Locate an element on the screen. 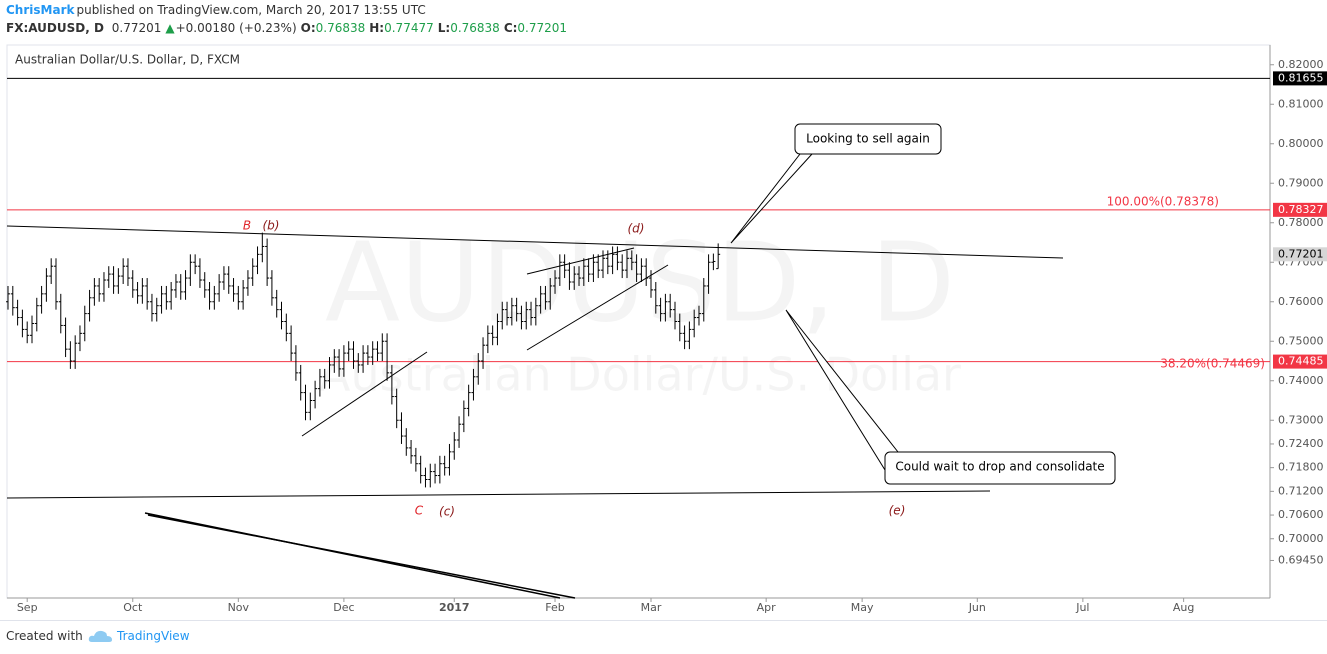 The width and height of the screenshot is (1327, 654). callout-box is located at coordinates (1000, 468).